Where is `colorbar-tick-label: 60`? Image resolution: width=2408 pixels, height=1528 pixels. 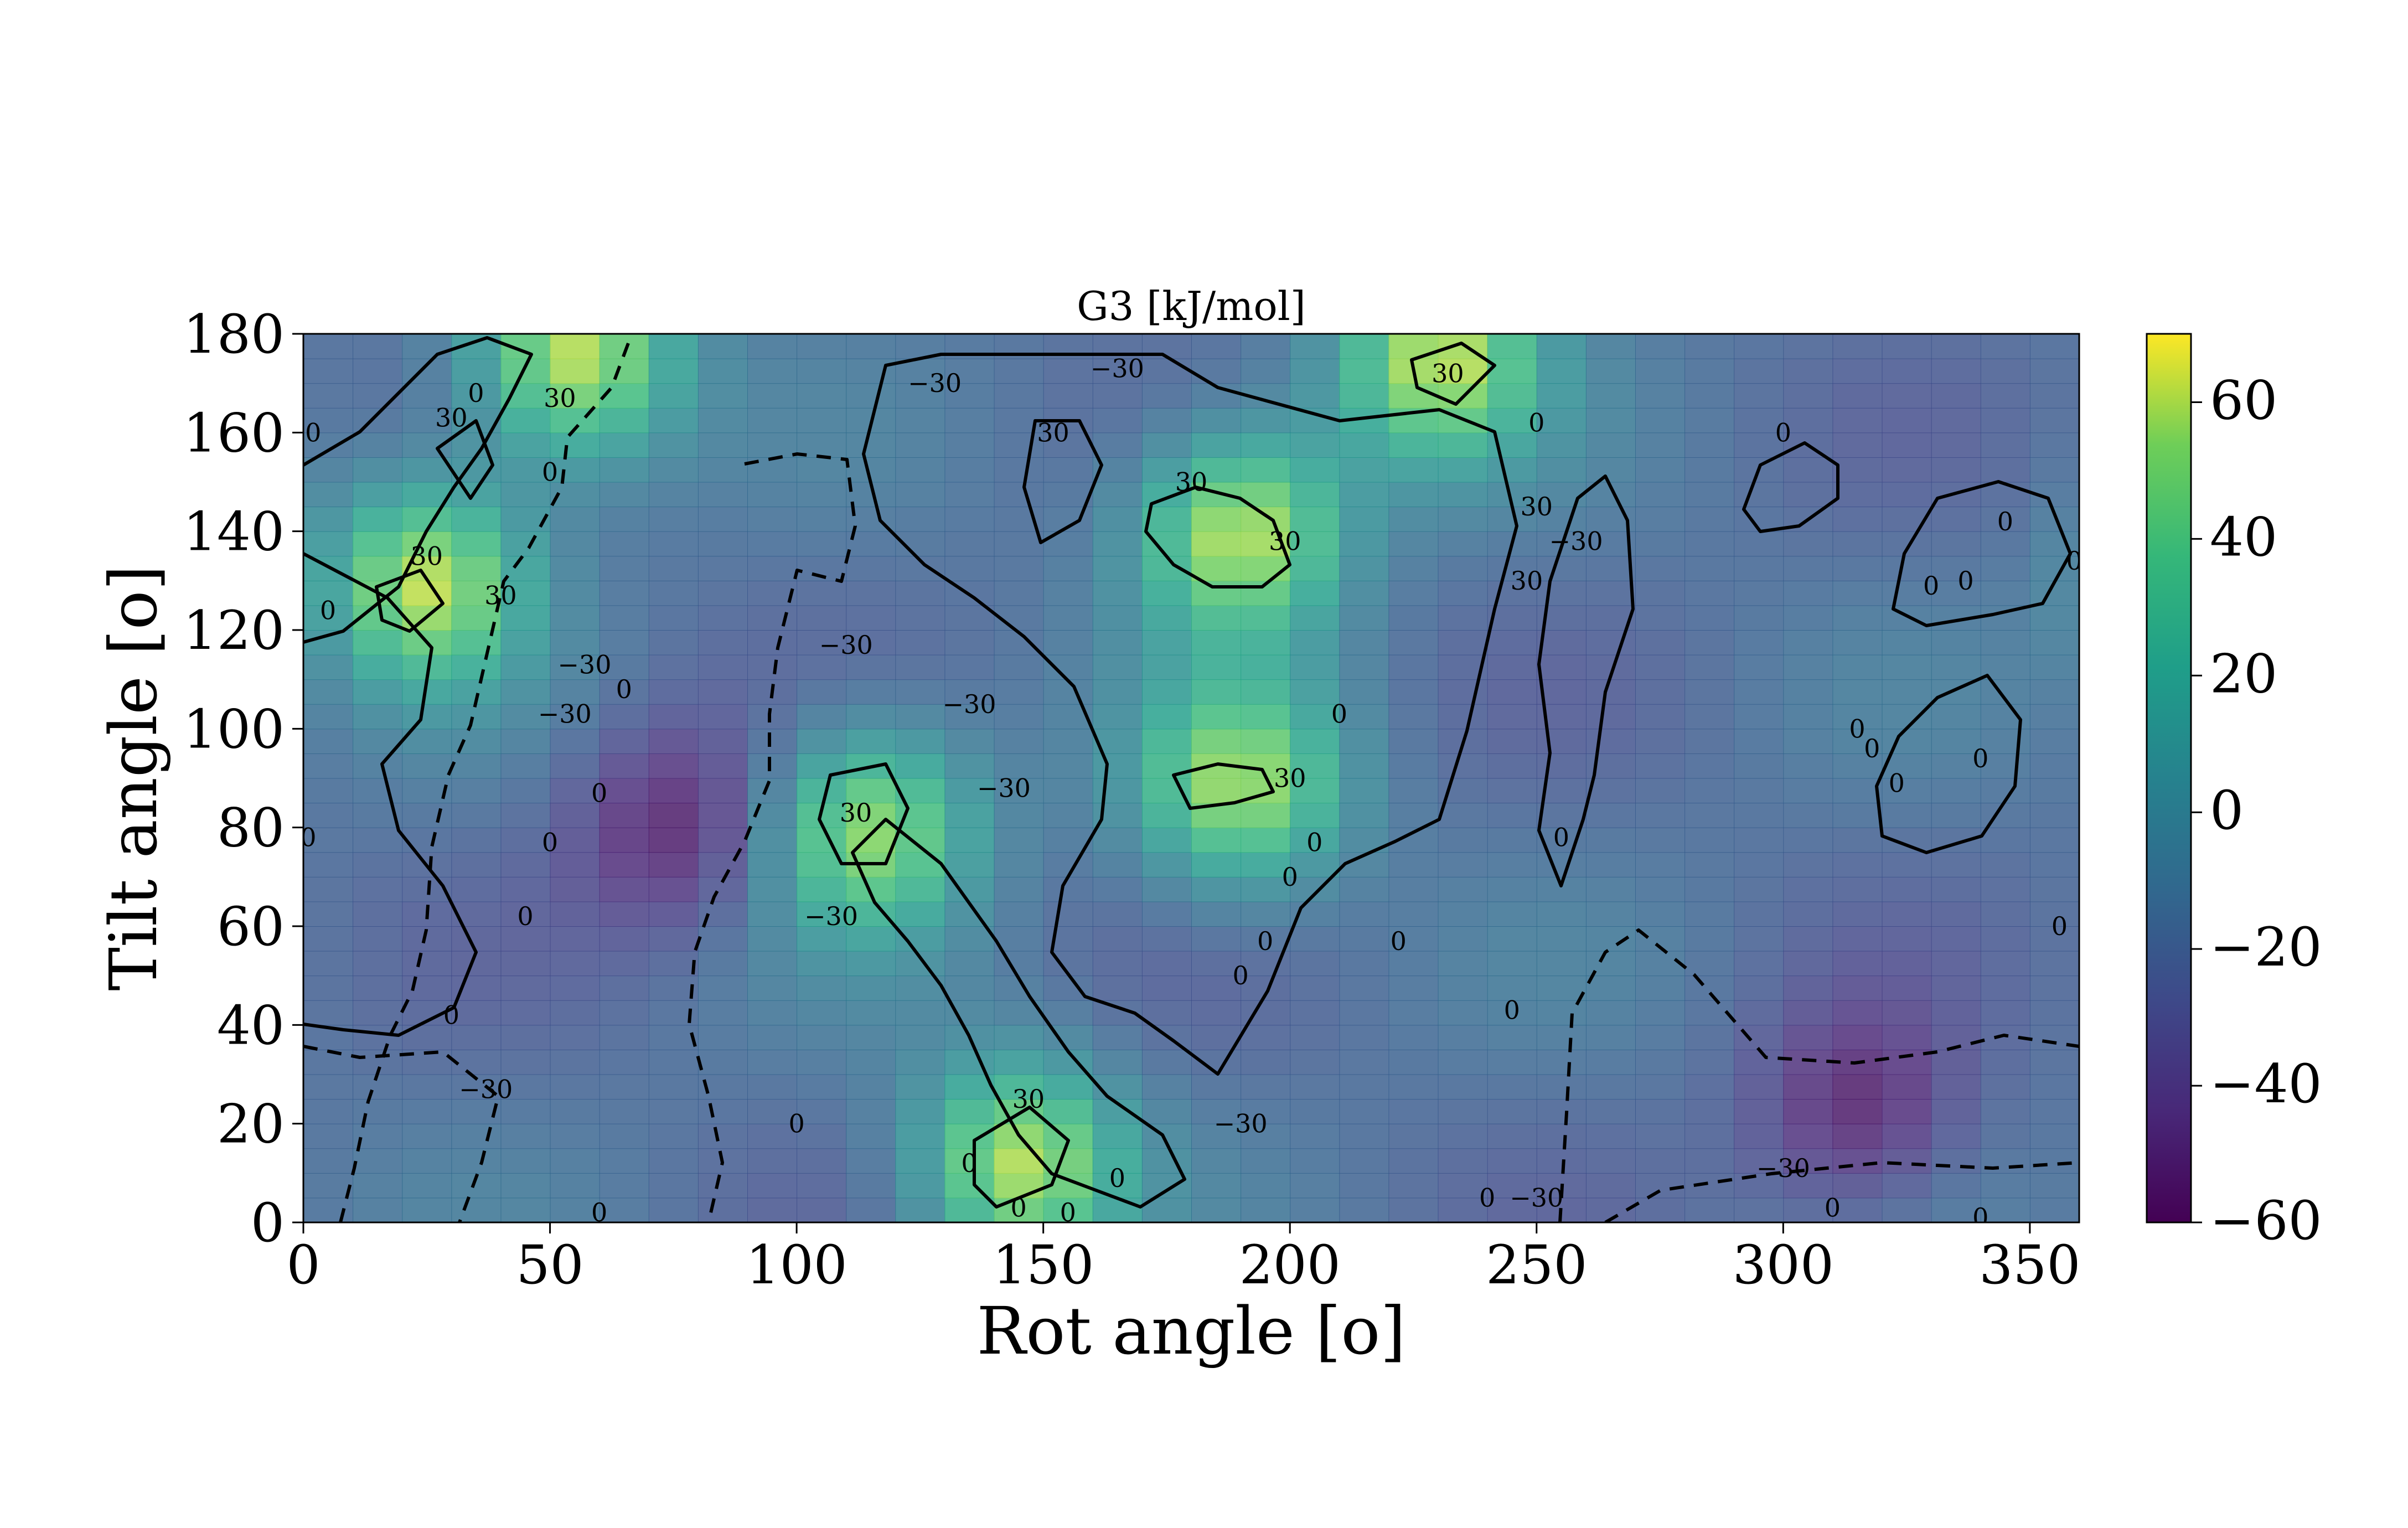
colorbar-tick-label: 60 is located at coordinates (2243, 400).